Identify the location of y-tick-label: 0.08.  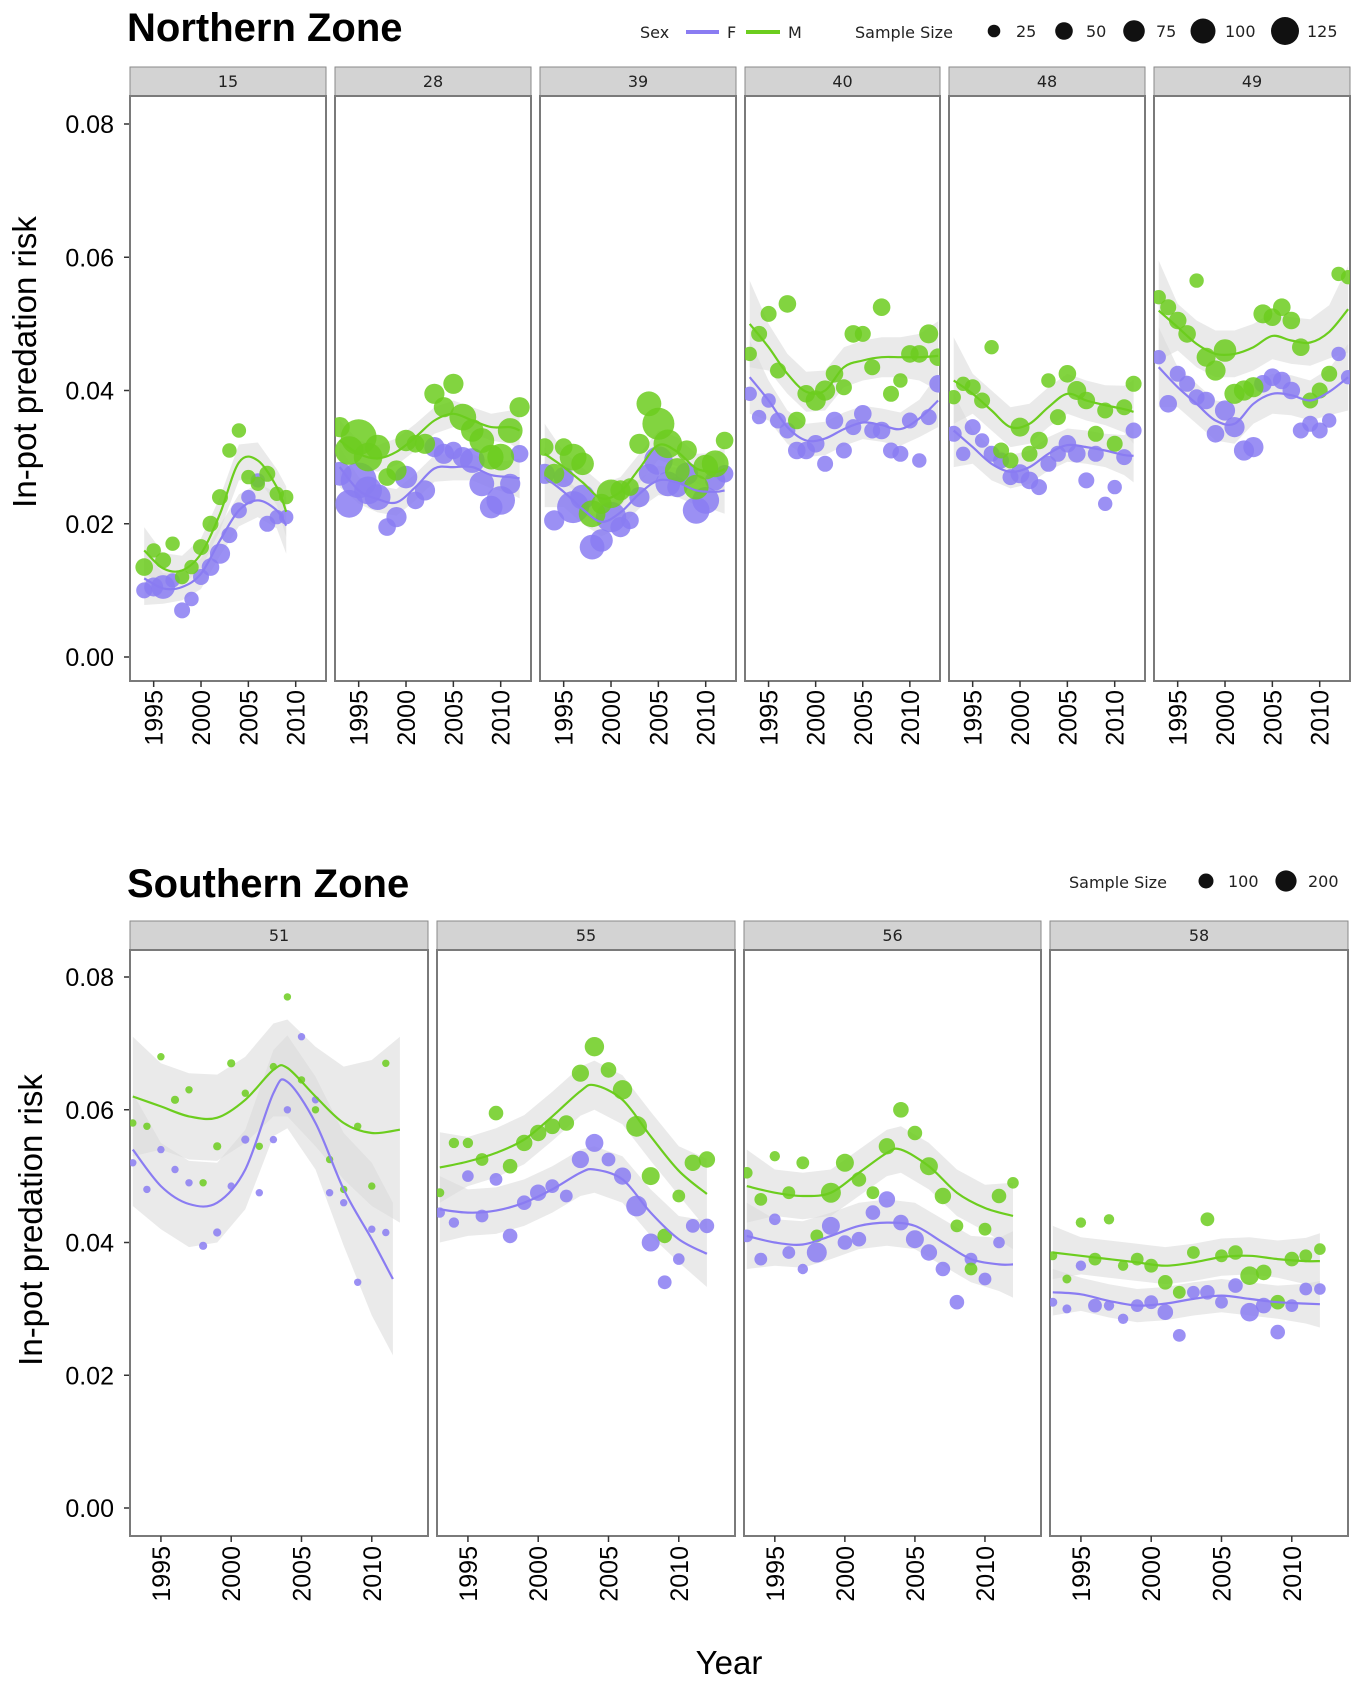
(89, 978).